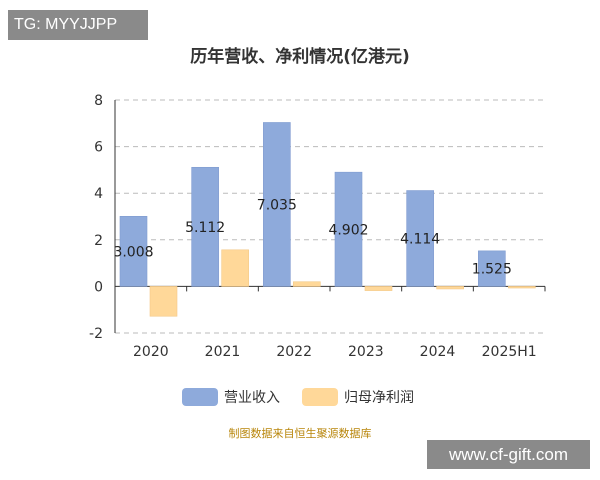  I want to click on data-label: 3.008, so click(133, 252).